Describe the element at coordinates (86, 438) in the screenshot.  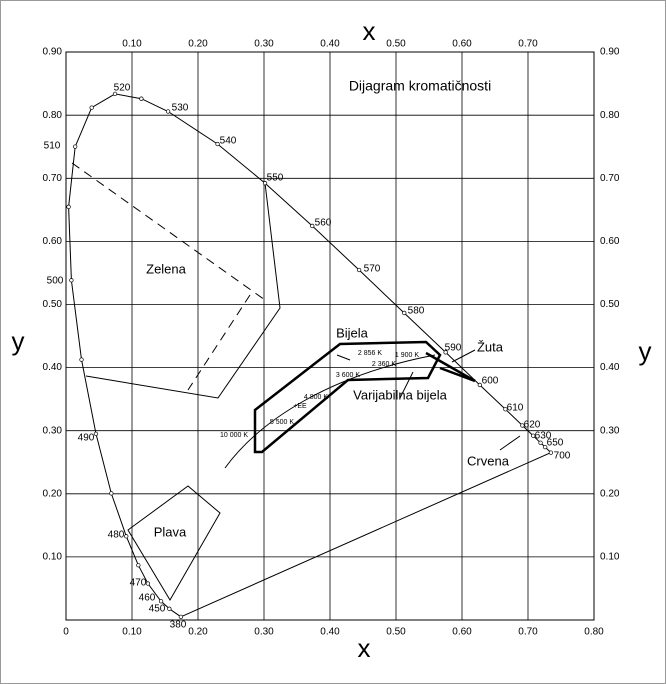
I see `wavelength-label: 490` at that location.